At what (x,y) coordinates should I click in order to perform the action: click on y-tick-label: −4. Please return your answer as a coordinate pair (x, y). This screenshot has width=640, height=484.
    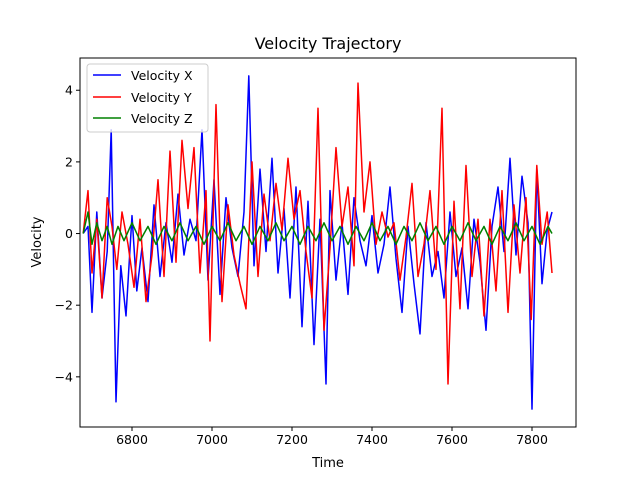
    Looking at the image, I should click on (64, 376).